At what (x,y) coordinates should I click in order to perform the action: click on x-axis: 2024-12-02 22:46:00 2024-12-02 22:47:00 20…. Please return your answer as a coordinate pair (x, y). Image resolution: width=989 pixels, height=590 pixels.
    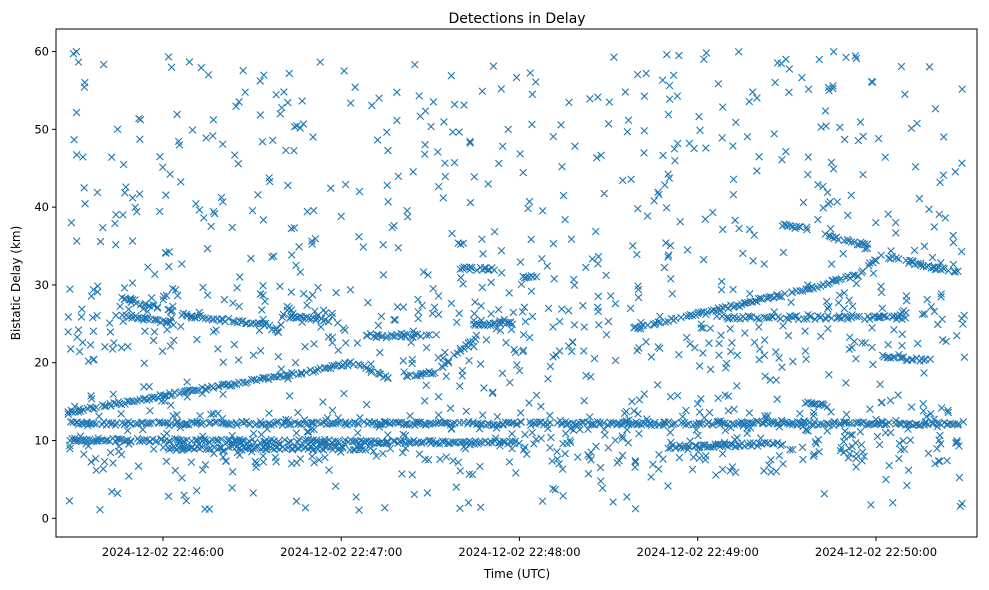
    Looking at the image, I should click on (519, 548).